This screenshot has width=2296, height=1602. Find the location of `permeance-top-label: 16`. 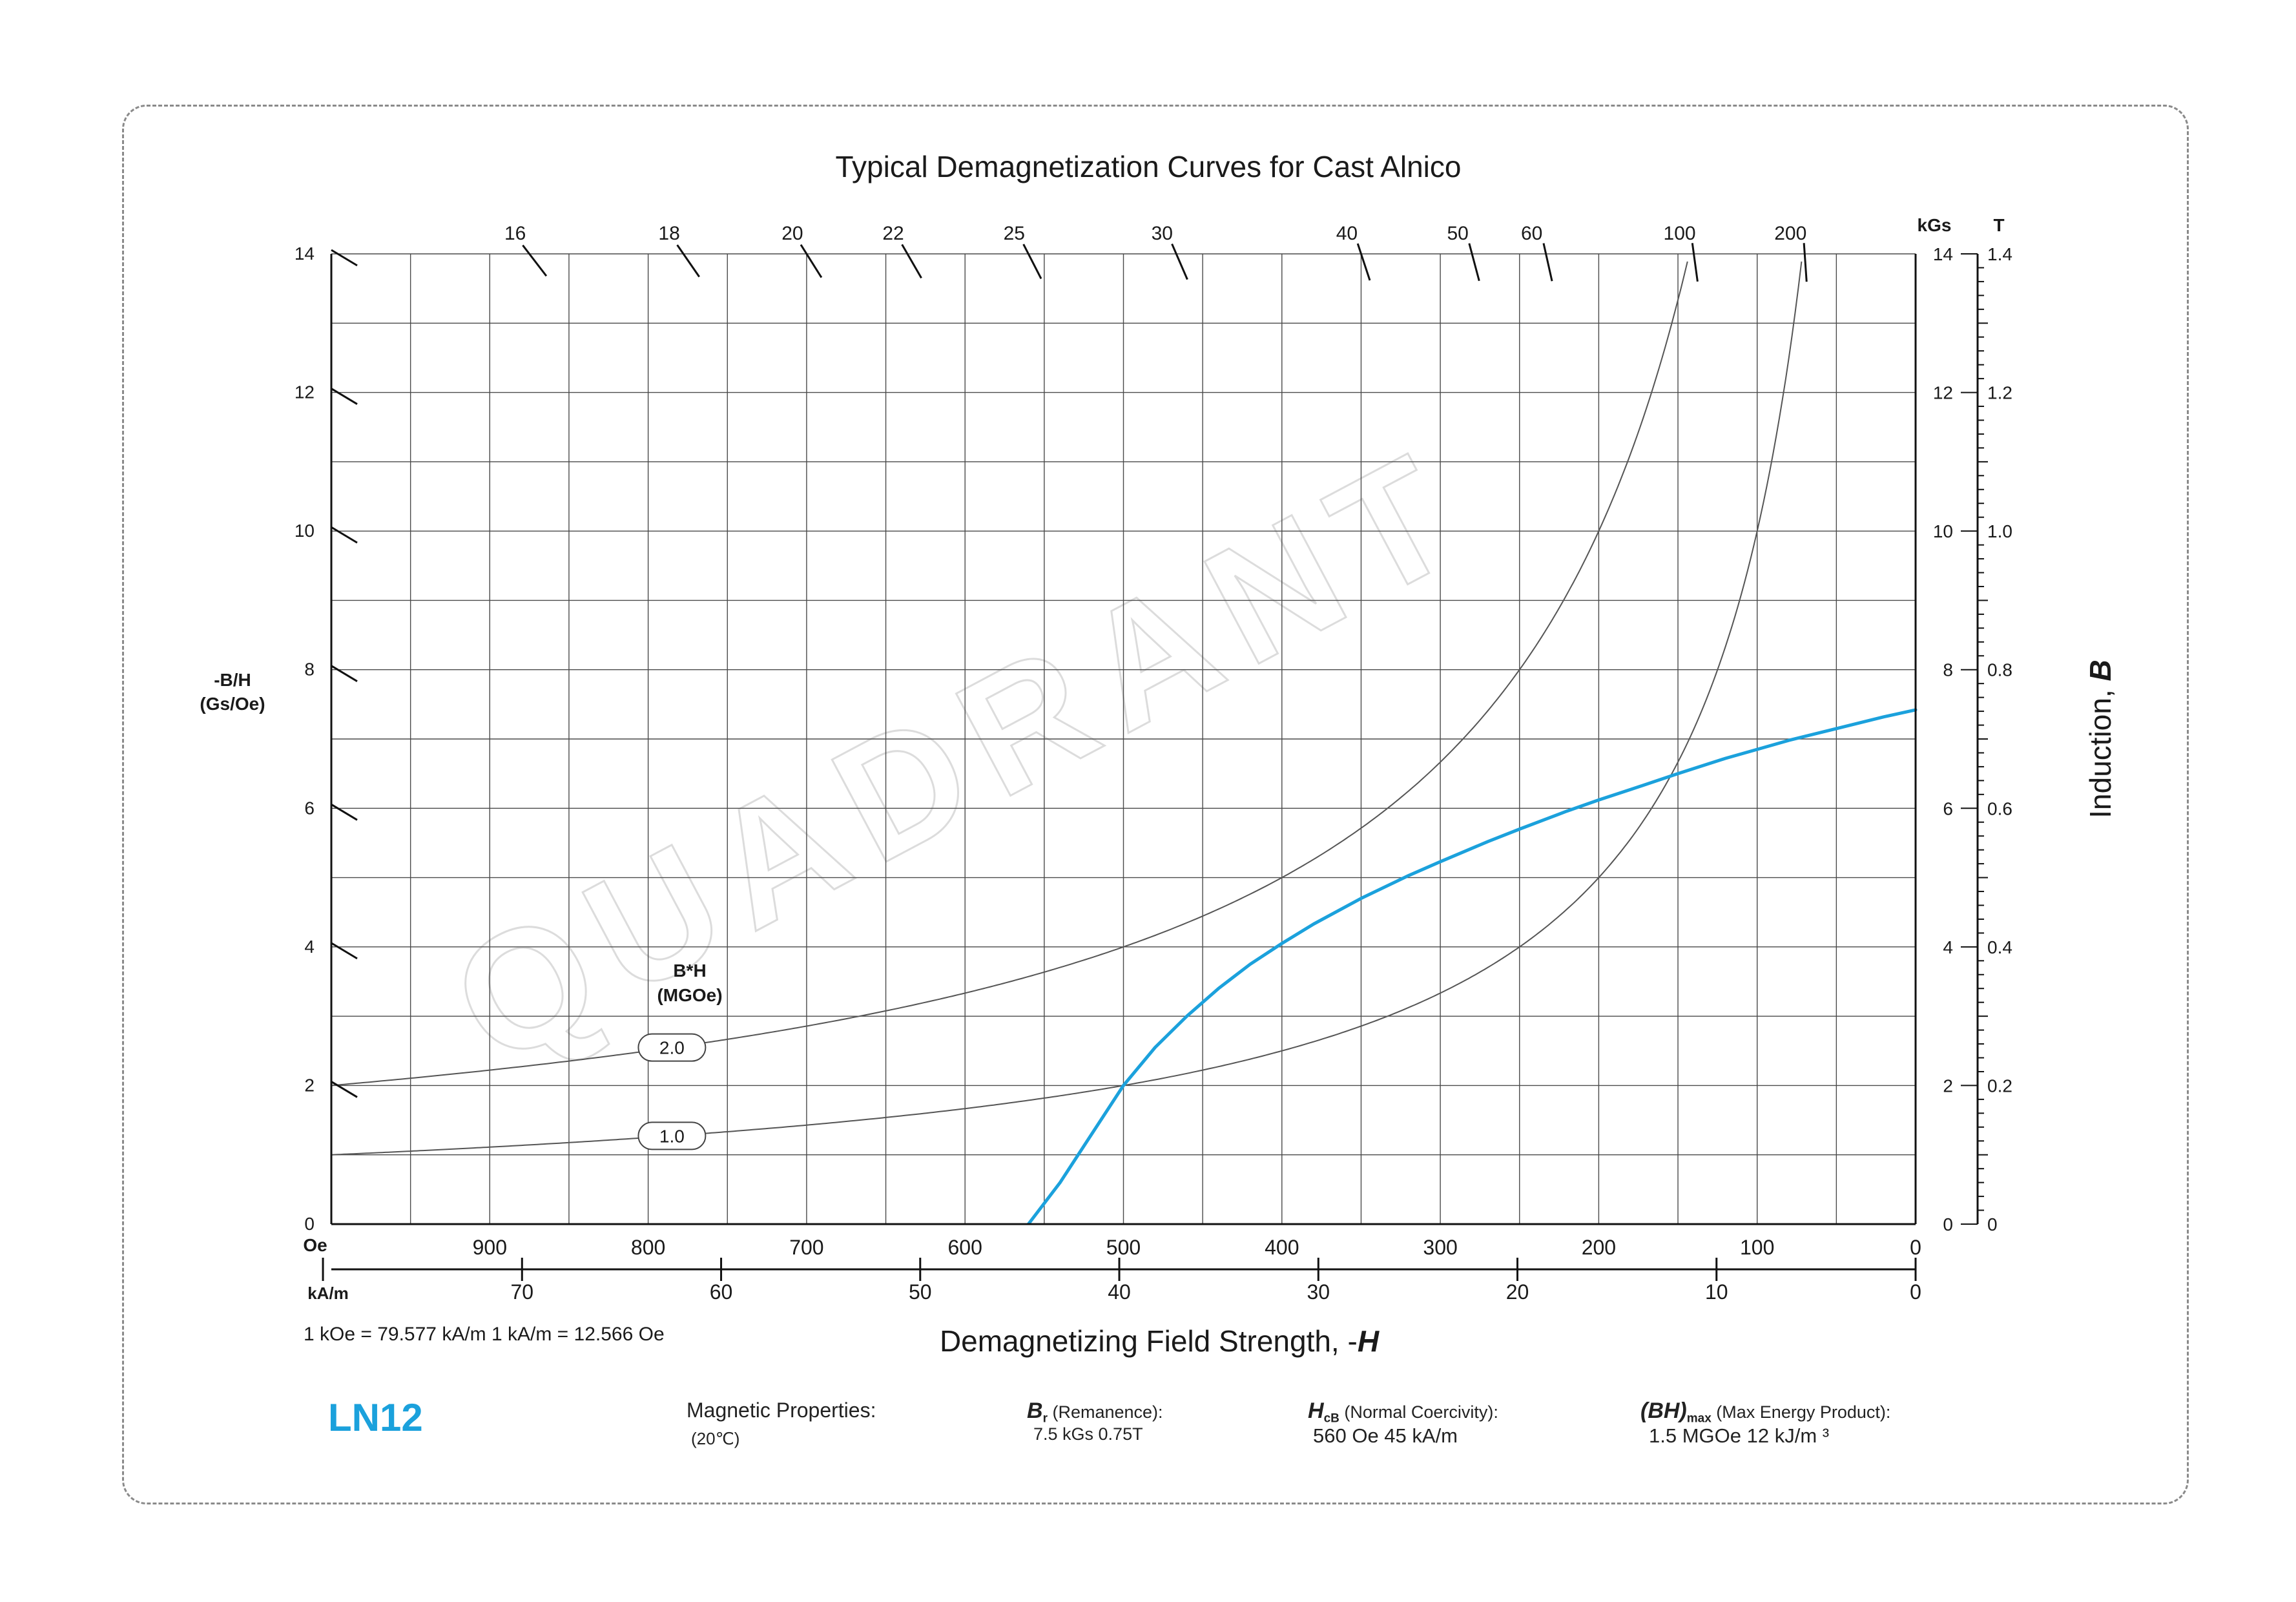

permeance-top-label: 16 is located at coordinates (515, 233).